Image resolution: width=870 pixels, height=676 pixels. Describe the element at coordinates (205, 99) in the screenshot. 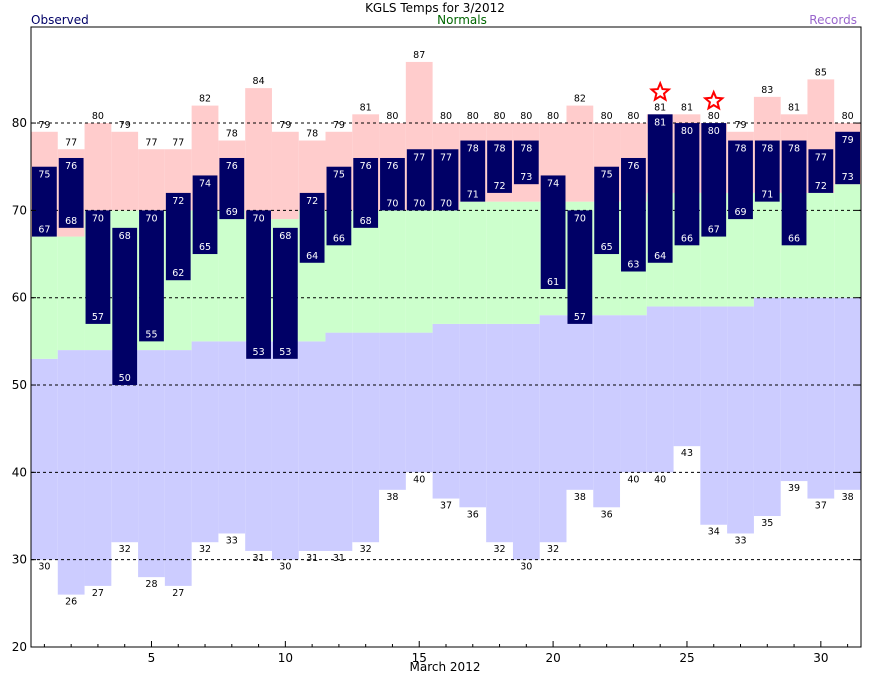

I see `record-high-label: 82` at that location.